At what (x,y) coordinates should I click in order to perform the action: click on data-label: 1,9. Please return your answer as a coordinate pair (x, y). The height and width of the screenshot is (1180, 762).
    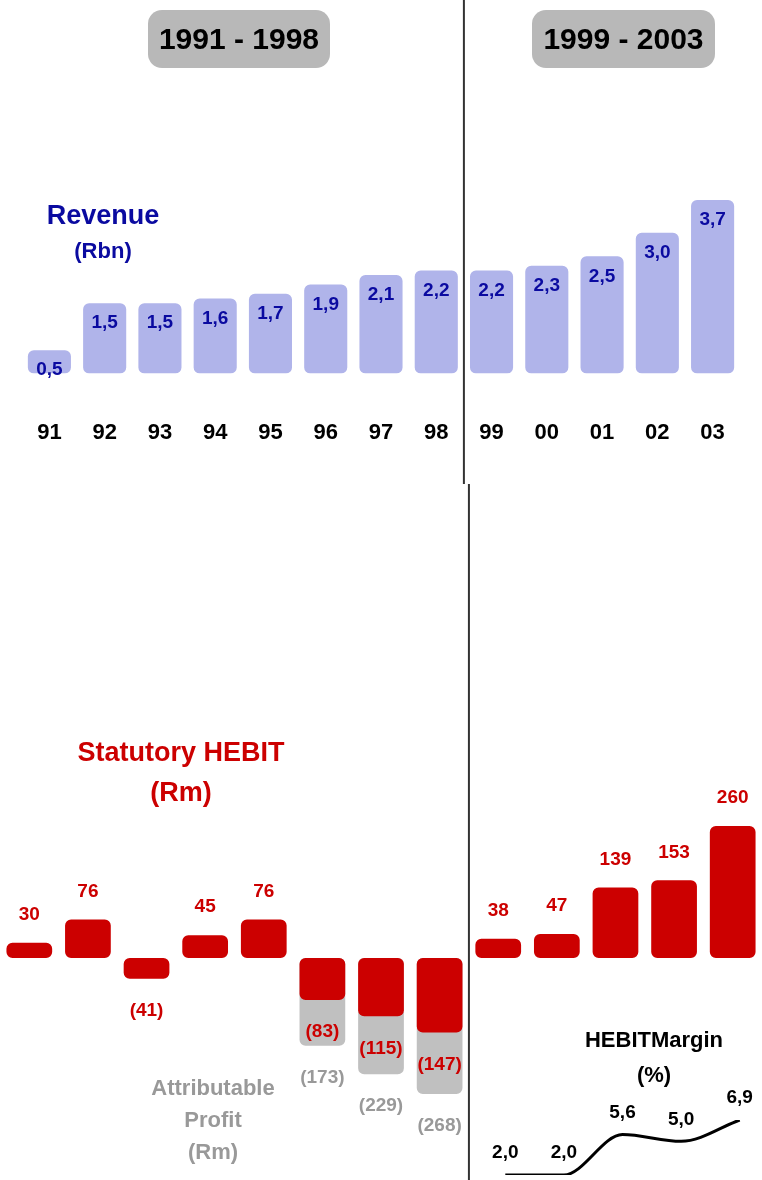
    Looking at the image, I should click on (325, 303).